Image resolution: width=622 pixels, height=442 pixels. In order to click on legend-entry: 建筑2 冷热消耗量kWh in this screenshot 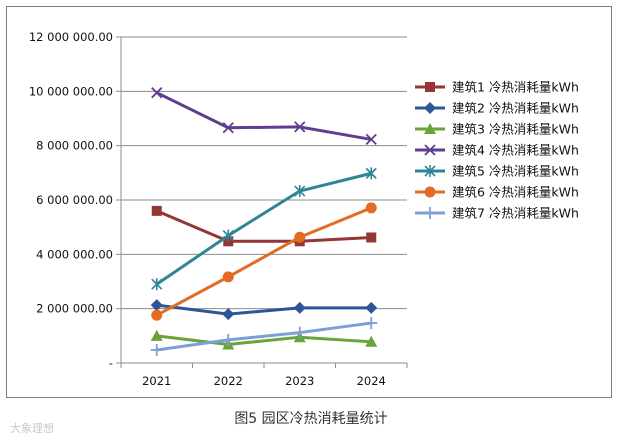, I will do `click(515, 108)`.